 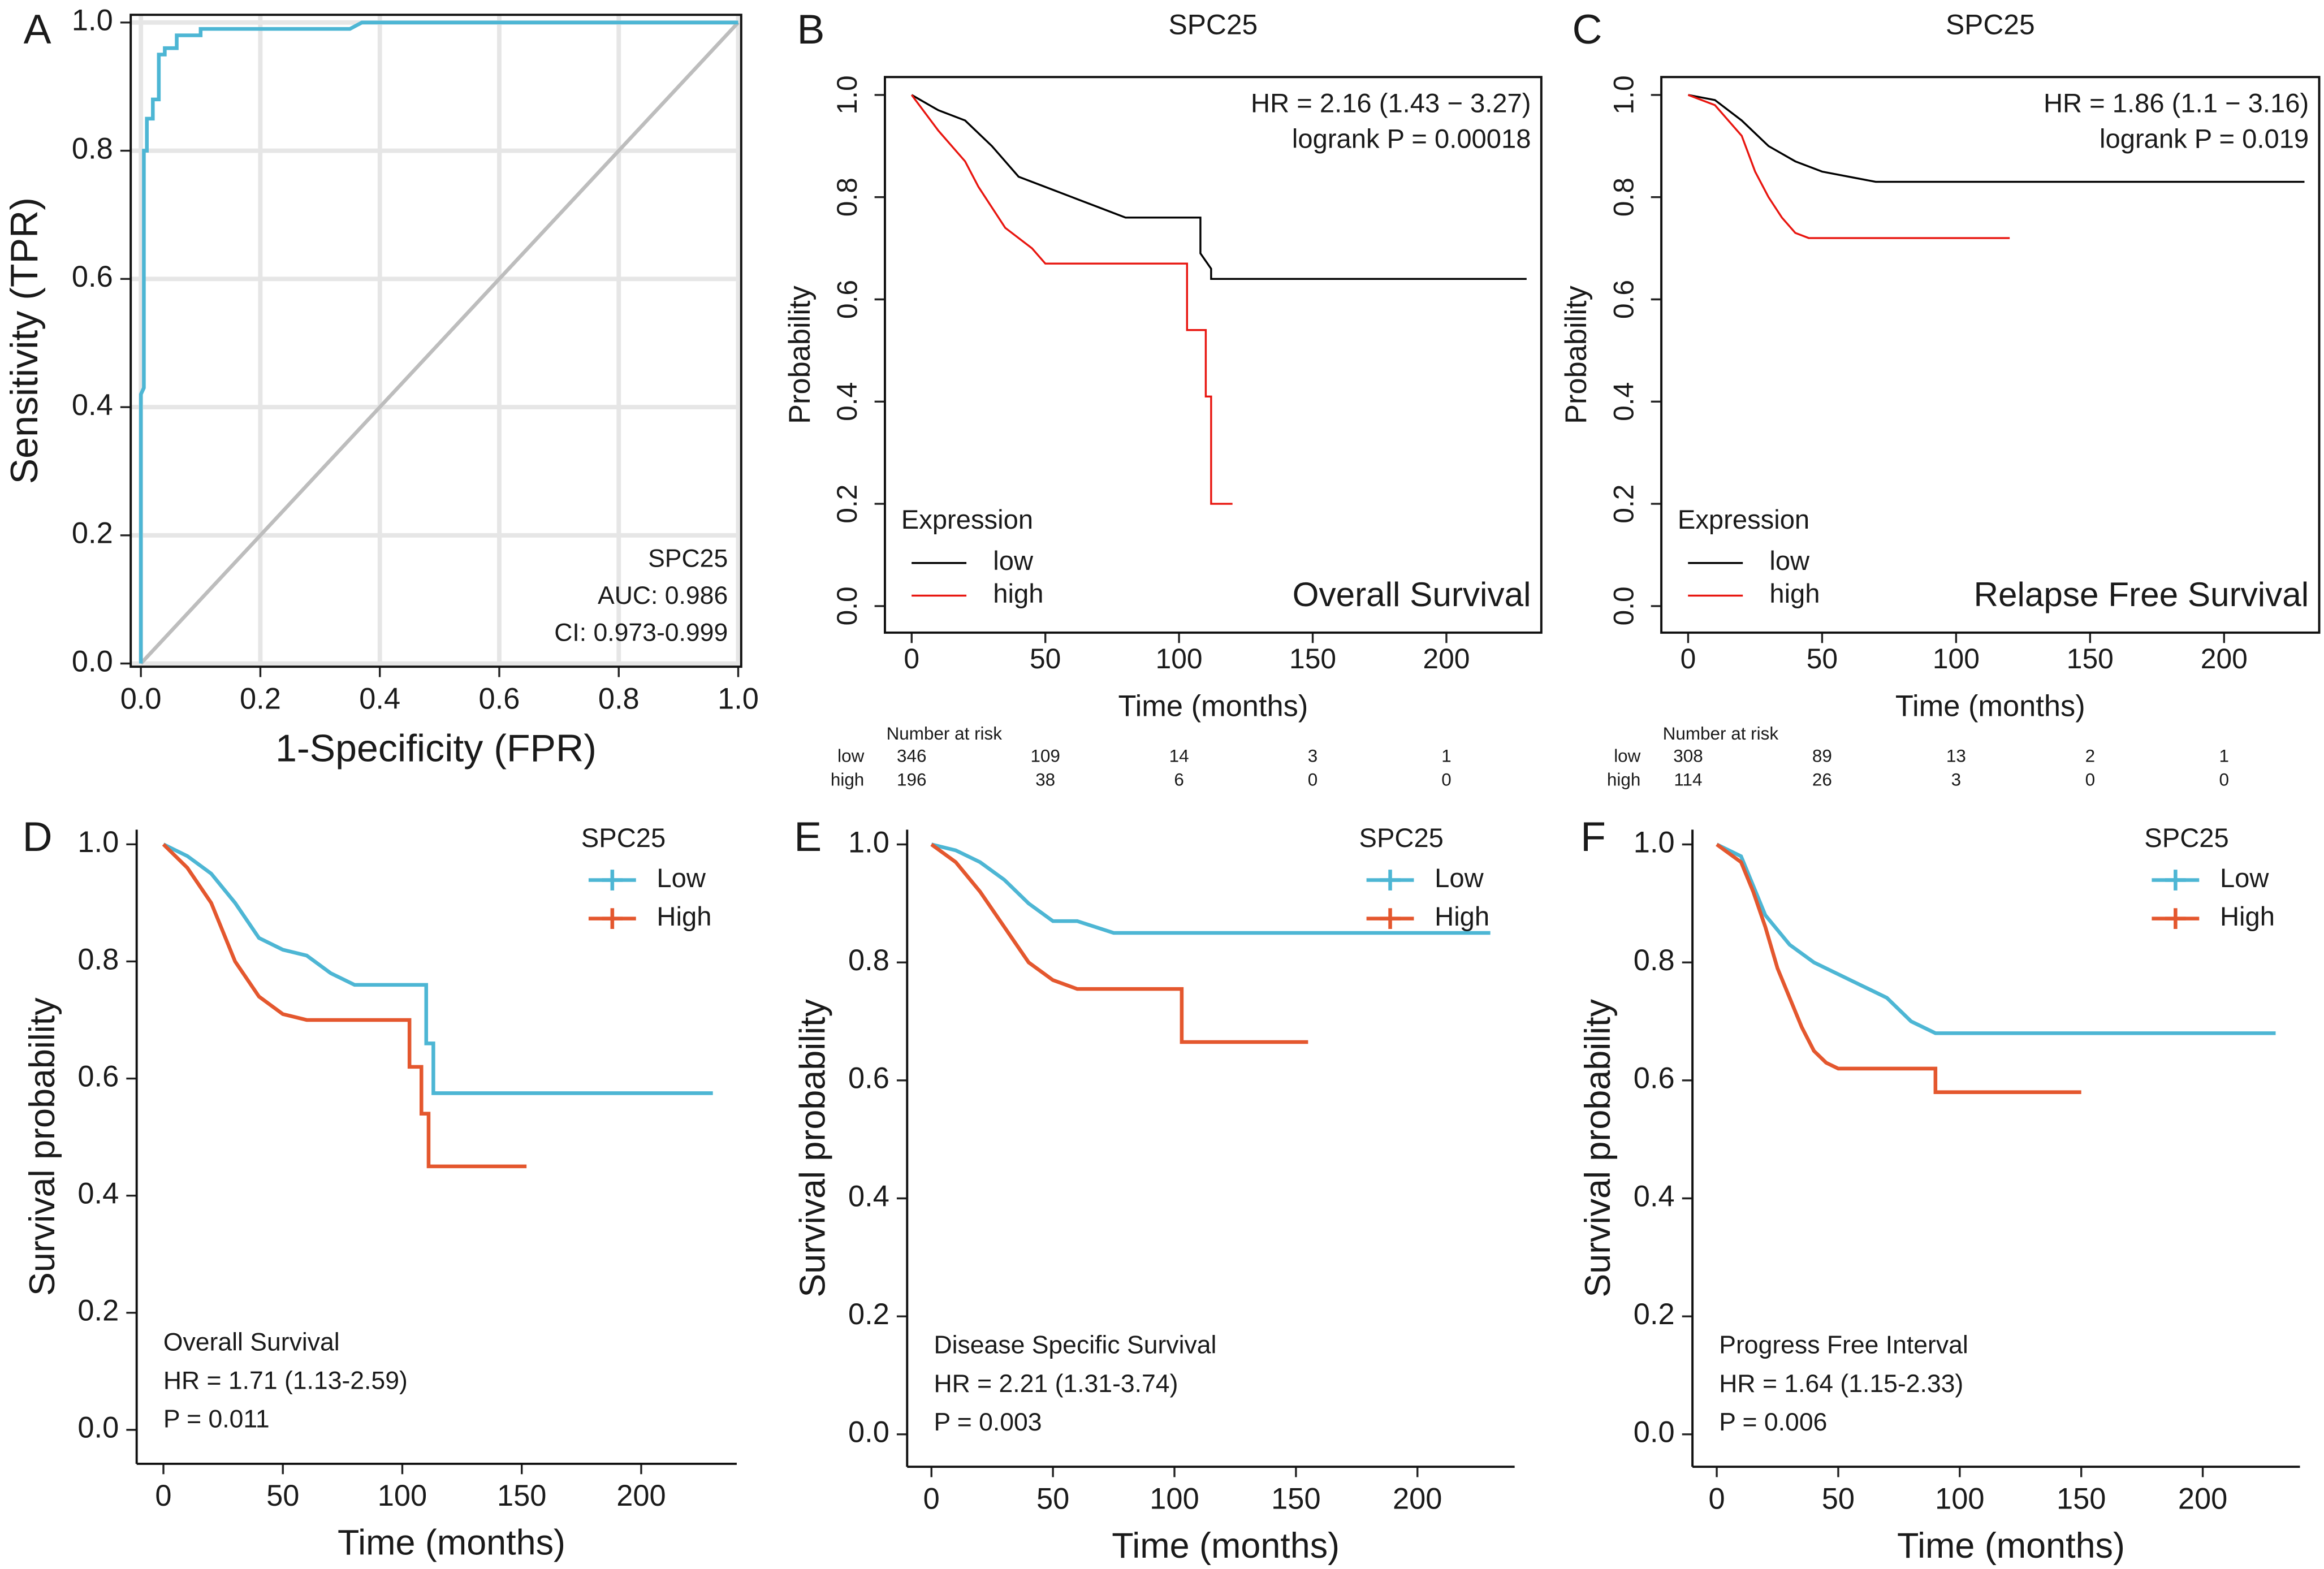 What do you see at coordinates (2224, 779) in the screenshot?
I see `risk-count: 0` at bounding box center [2224, 779].